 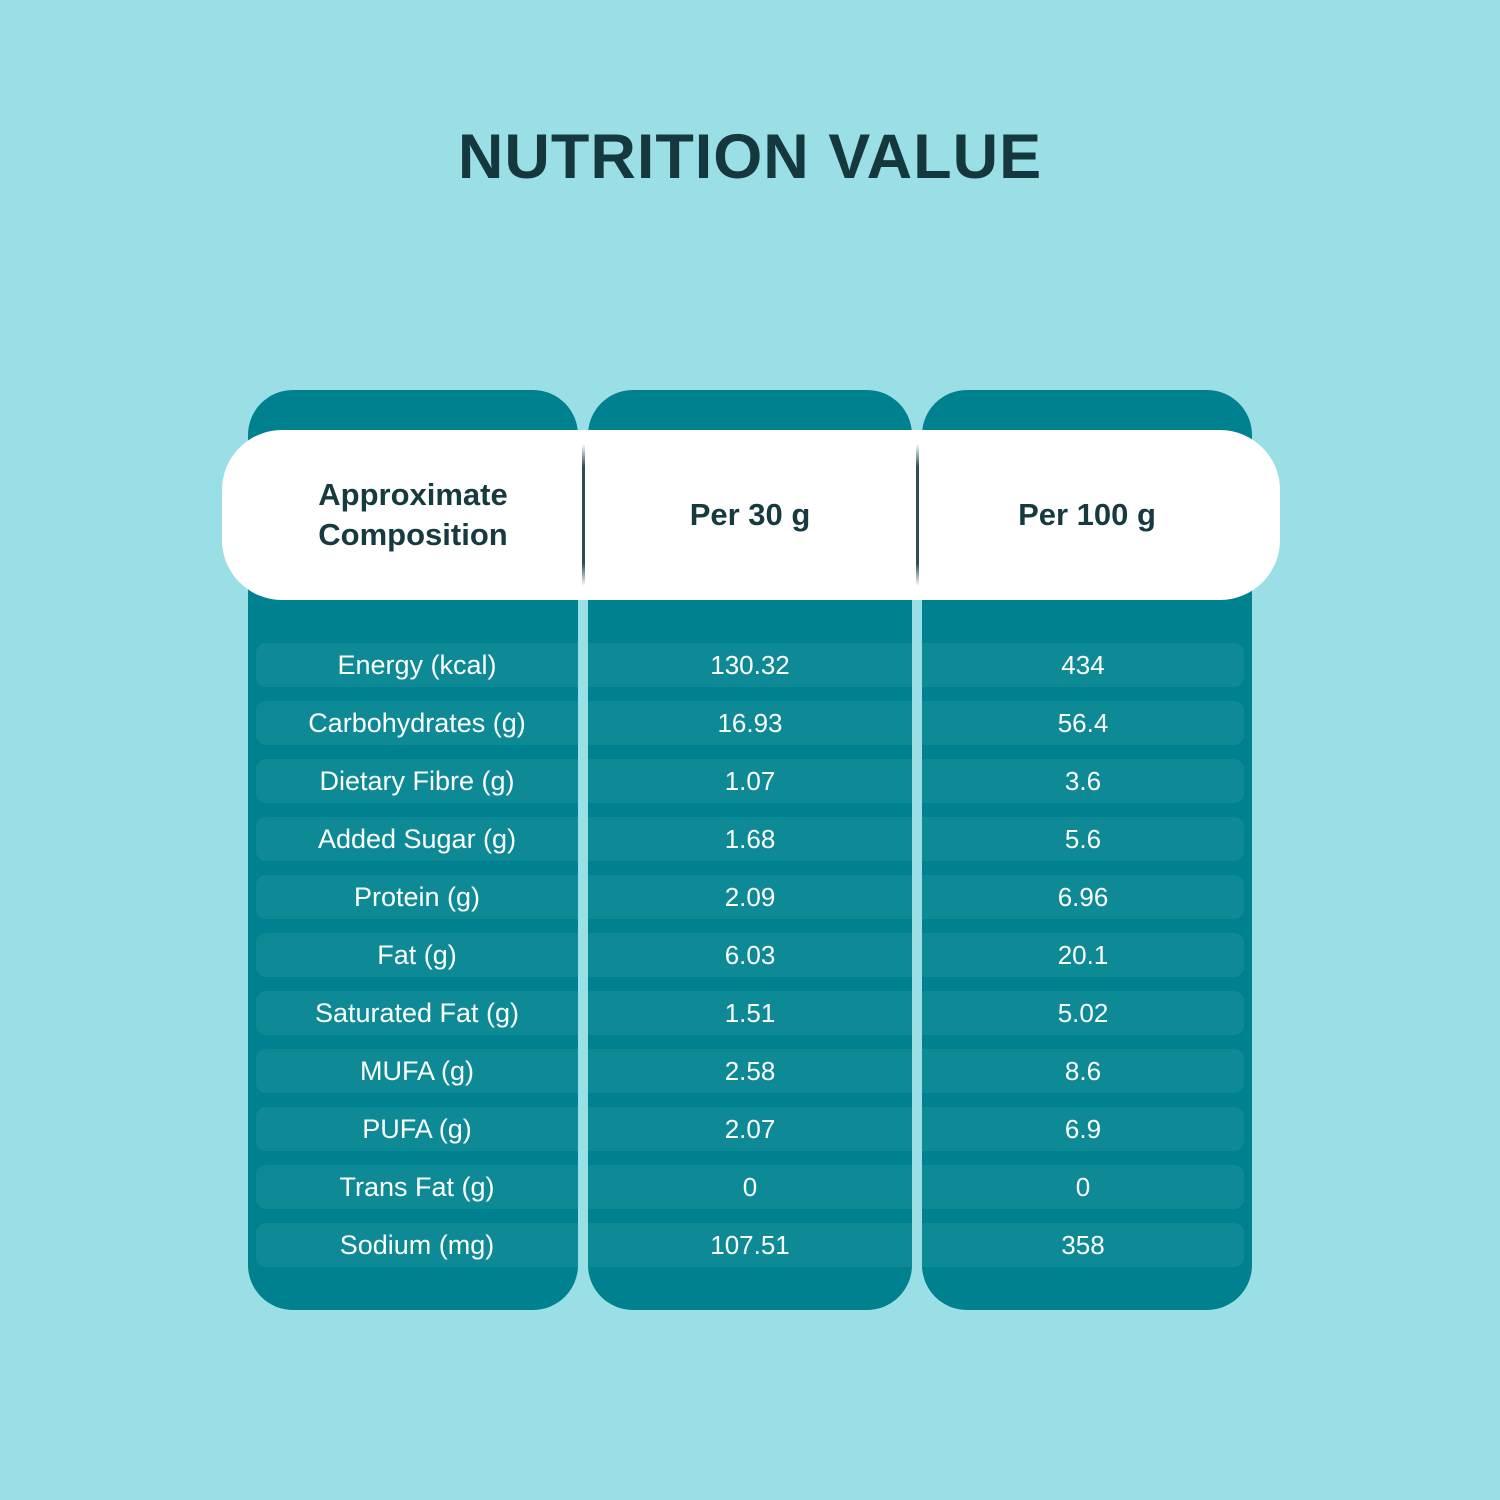 I want to click on row-label: Carbohydrates (g), so click(x=417, y=723).